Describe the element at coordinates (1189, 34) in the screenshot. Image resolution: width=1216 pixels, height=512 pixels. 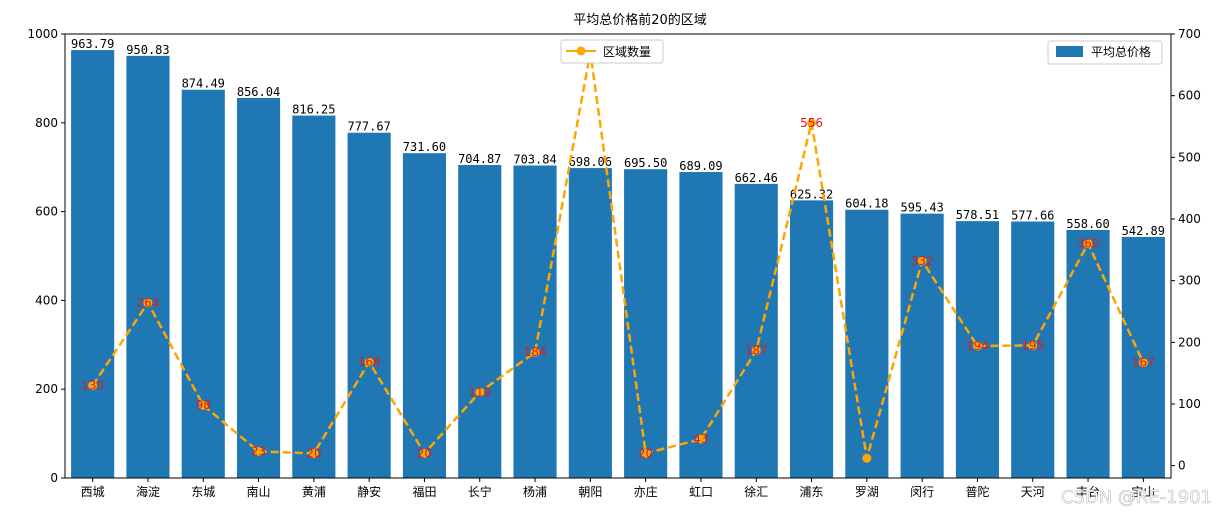
I see `y-right-tick-label: 700` at that location.